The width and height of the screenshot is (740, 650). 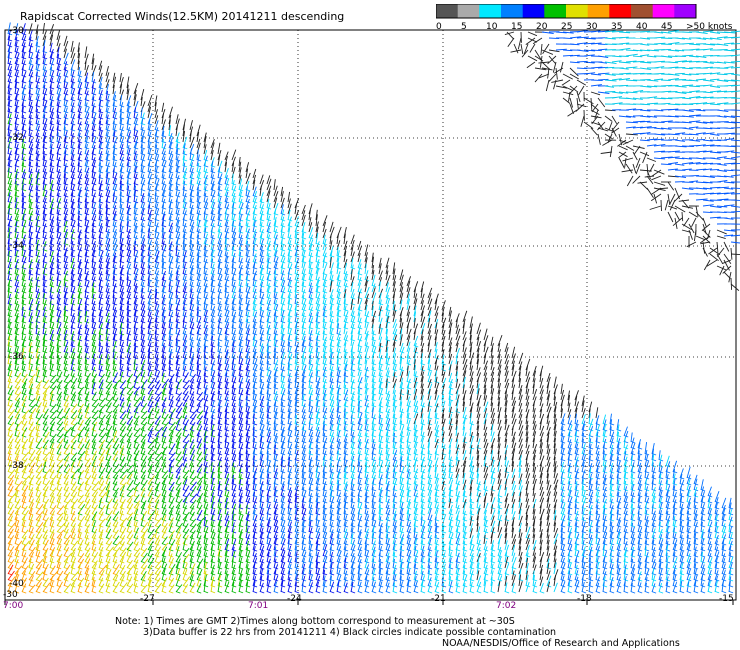 I want to click on legend-tick-label: >50 knots, so click(x=709, y=27).